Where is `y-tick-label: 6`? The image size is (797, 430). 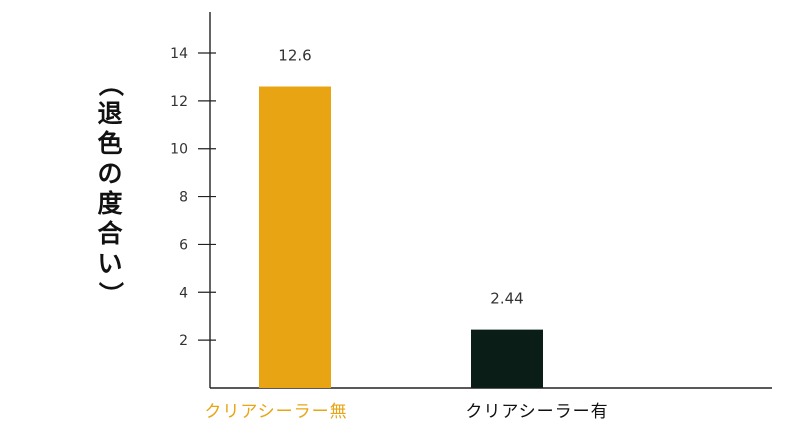 y-tick-label: 6 is located at coordinates (183, 245).